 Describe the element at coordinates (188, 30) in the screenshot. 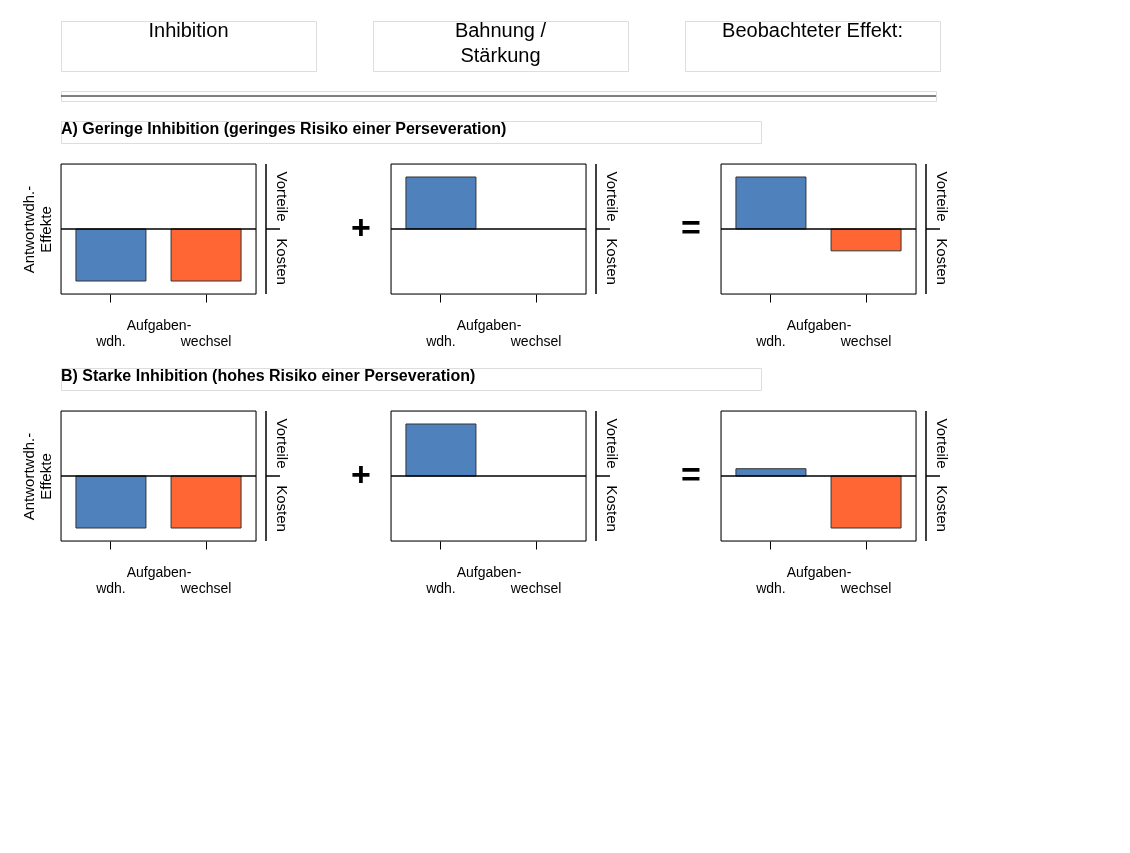

I see `text: Inhibition` at that location.